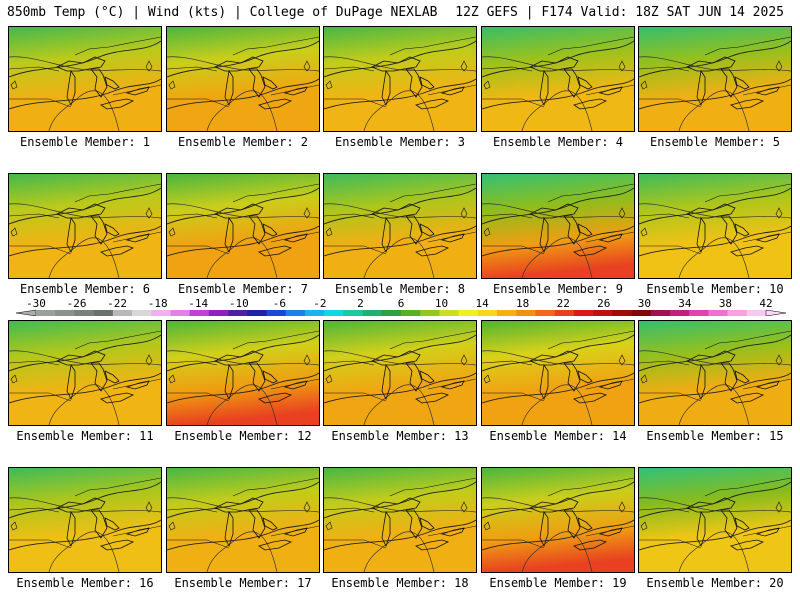 The width and height of the screenshot is (800, 600). Describe the element at coordinates (243, 436) in the screenshot. I see `ensemble-member-label: Ensemble Member: 12` at that location.